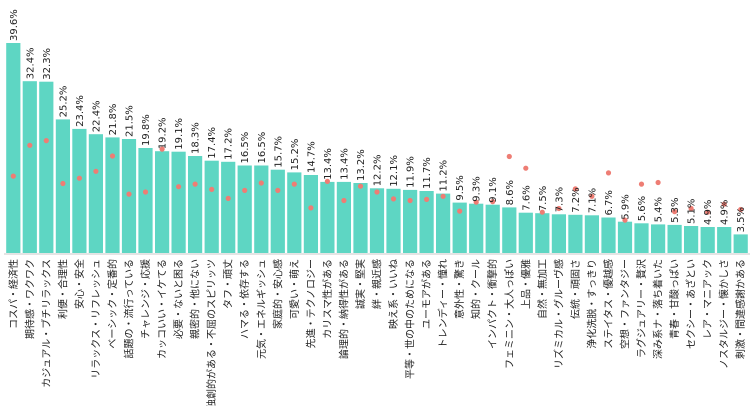  I want to click on category-label-9: カッコいい・イケてる, so click(163, 309).